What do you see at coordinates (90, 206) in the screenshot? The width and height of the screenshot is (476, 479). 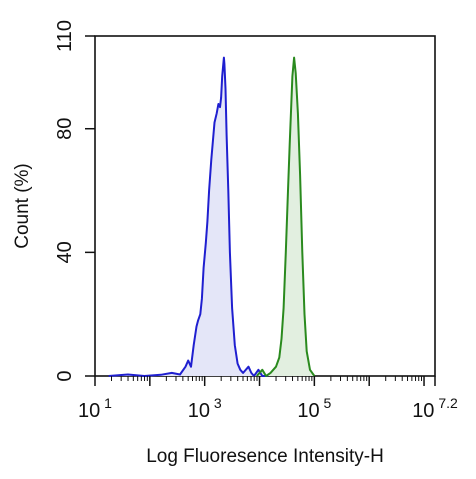 I see `y-axis-ticks` at bounding box center [90, 206].